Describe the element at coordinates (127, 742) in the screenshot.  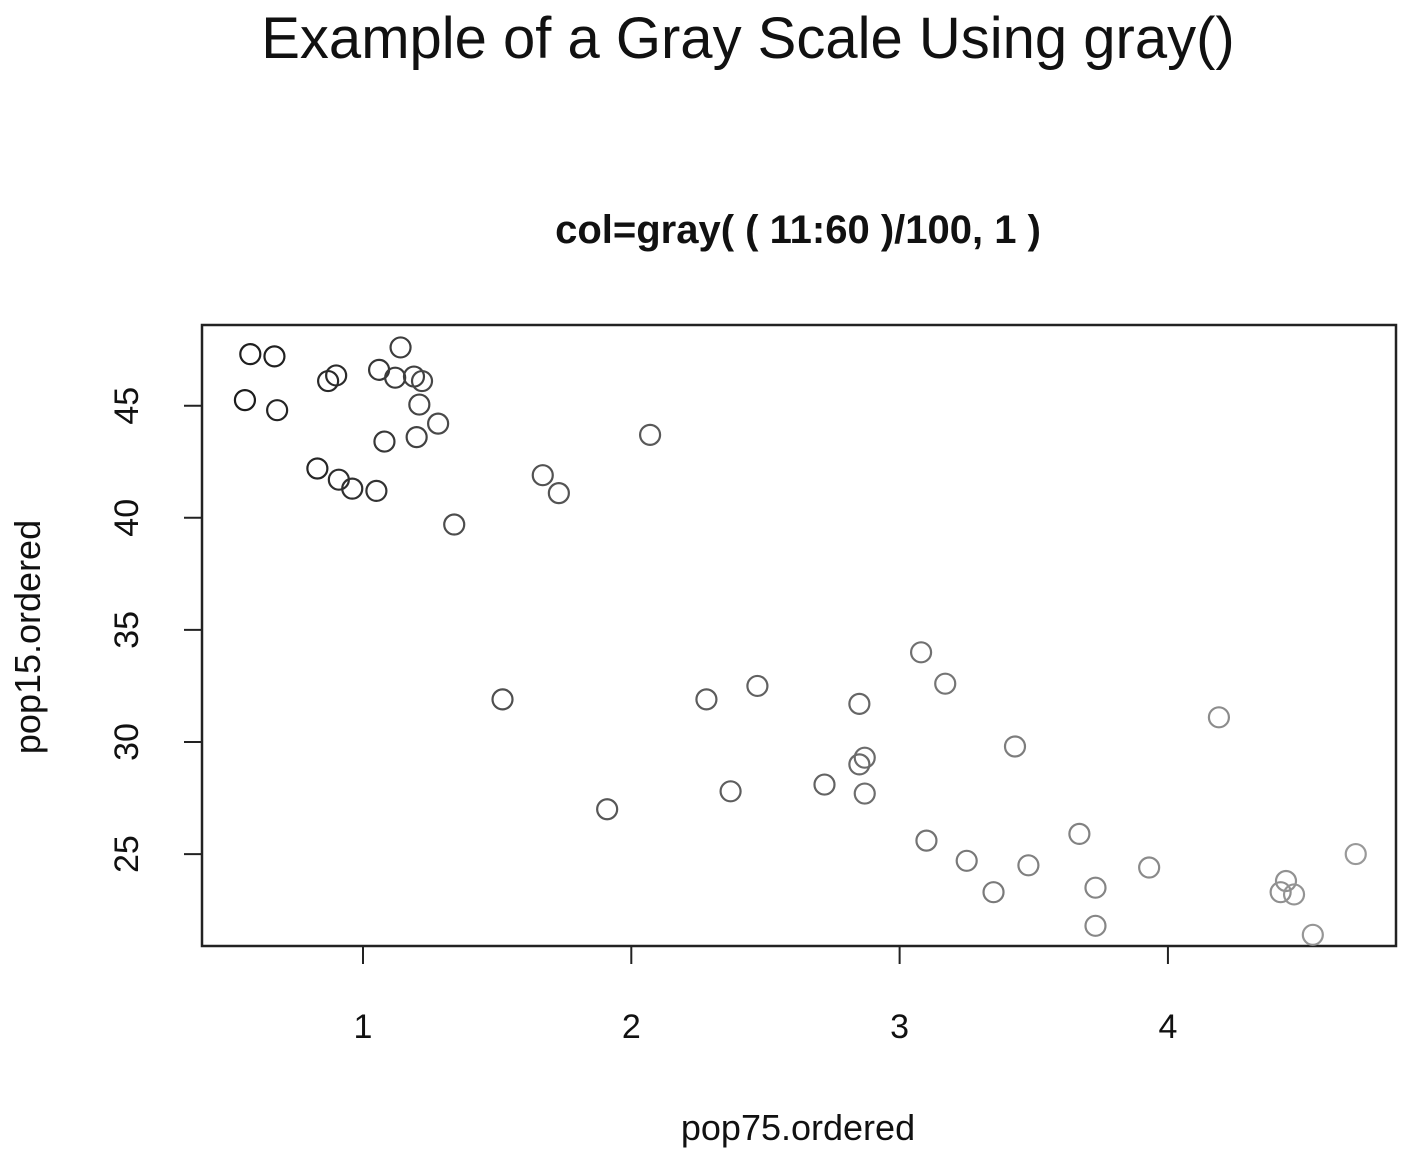
I see `y-tick-label: 30` at that location.